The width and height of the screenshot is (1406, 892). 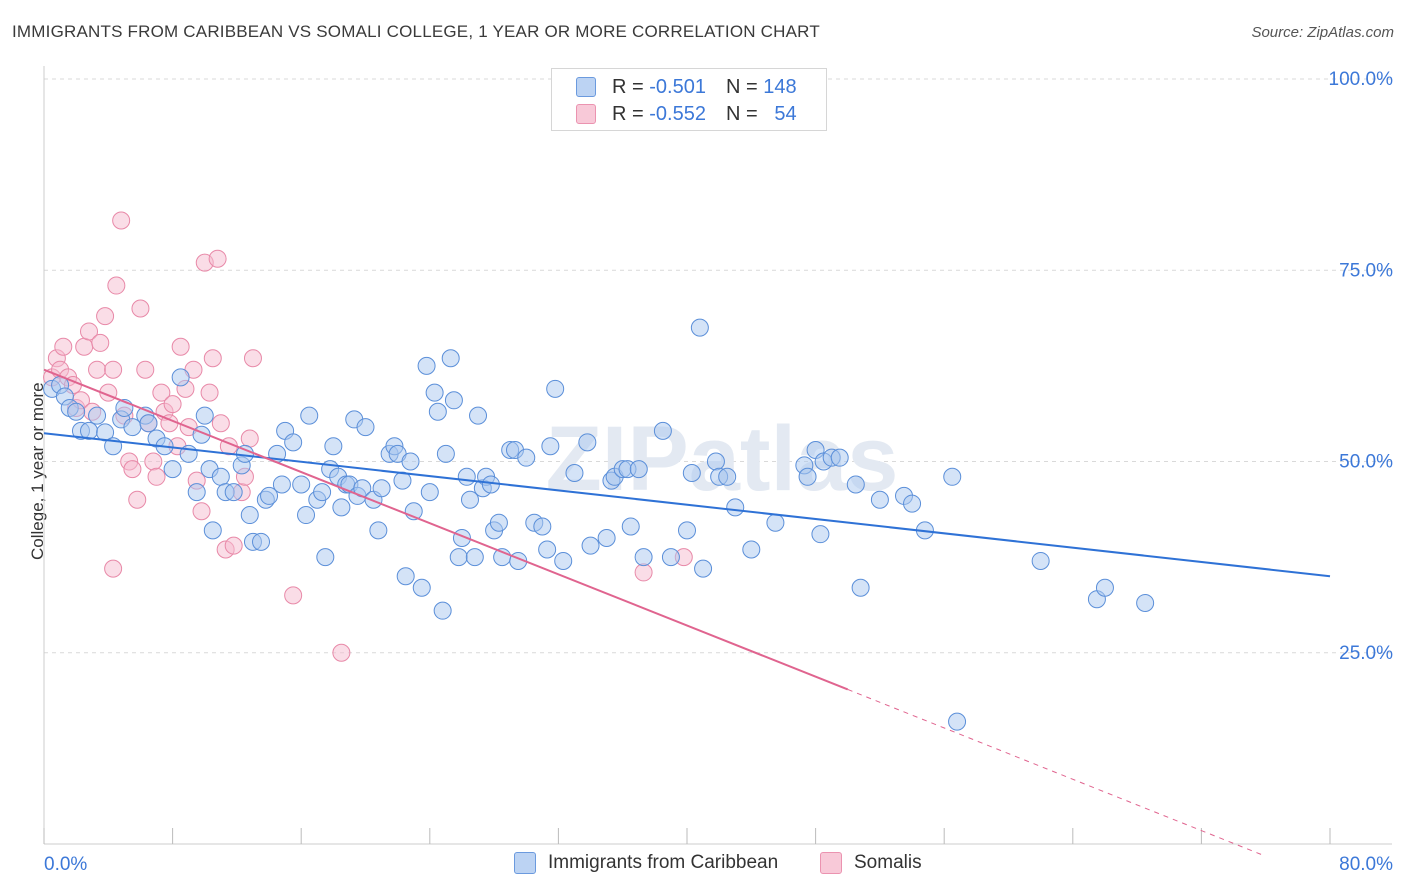 What do you see at coordinates (785, 113) in the screenshot?
I see `n-value-somali: 54` at bounding box center [785, 113].